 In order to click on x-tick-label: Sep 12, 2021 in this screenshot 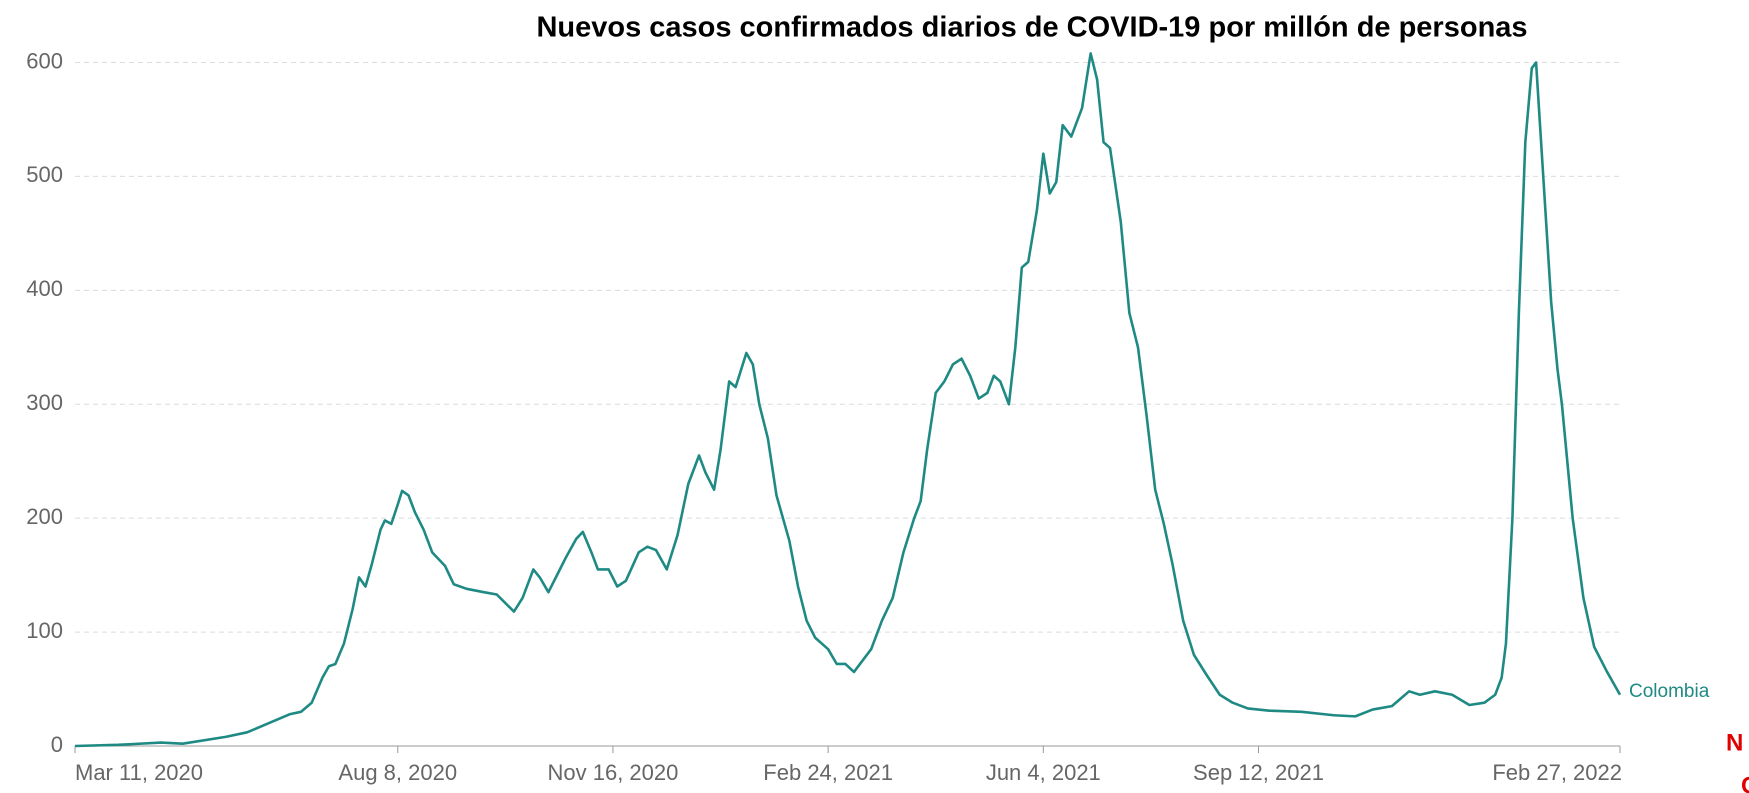, I will do `click(1258, 772)`.